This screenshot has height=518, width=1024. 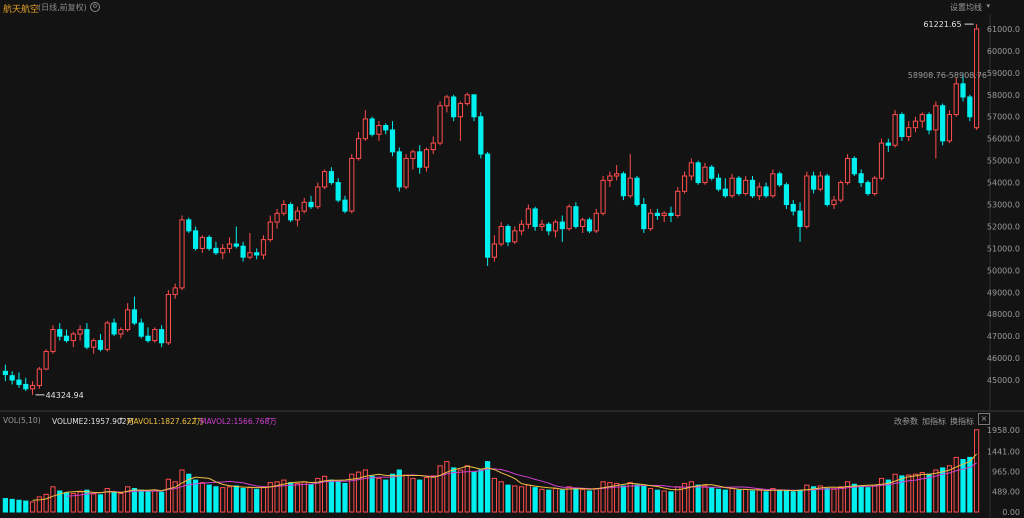 What do you see at coordinates (962, 421) in the screenshot?
I see `switch-indicator-button: 换指标` at bounding box center [962, 421].